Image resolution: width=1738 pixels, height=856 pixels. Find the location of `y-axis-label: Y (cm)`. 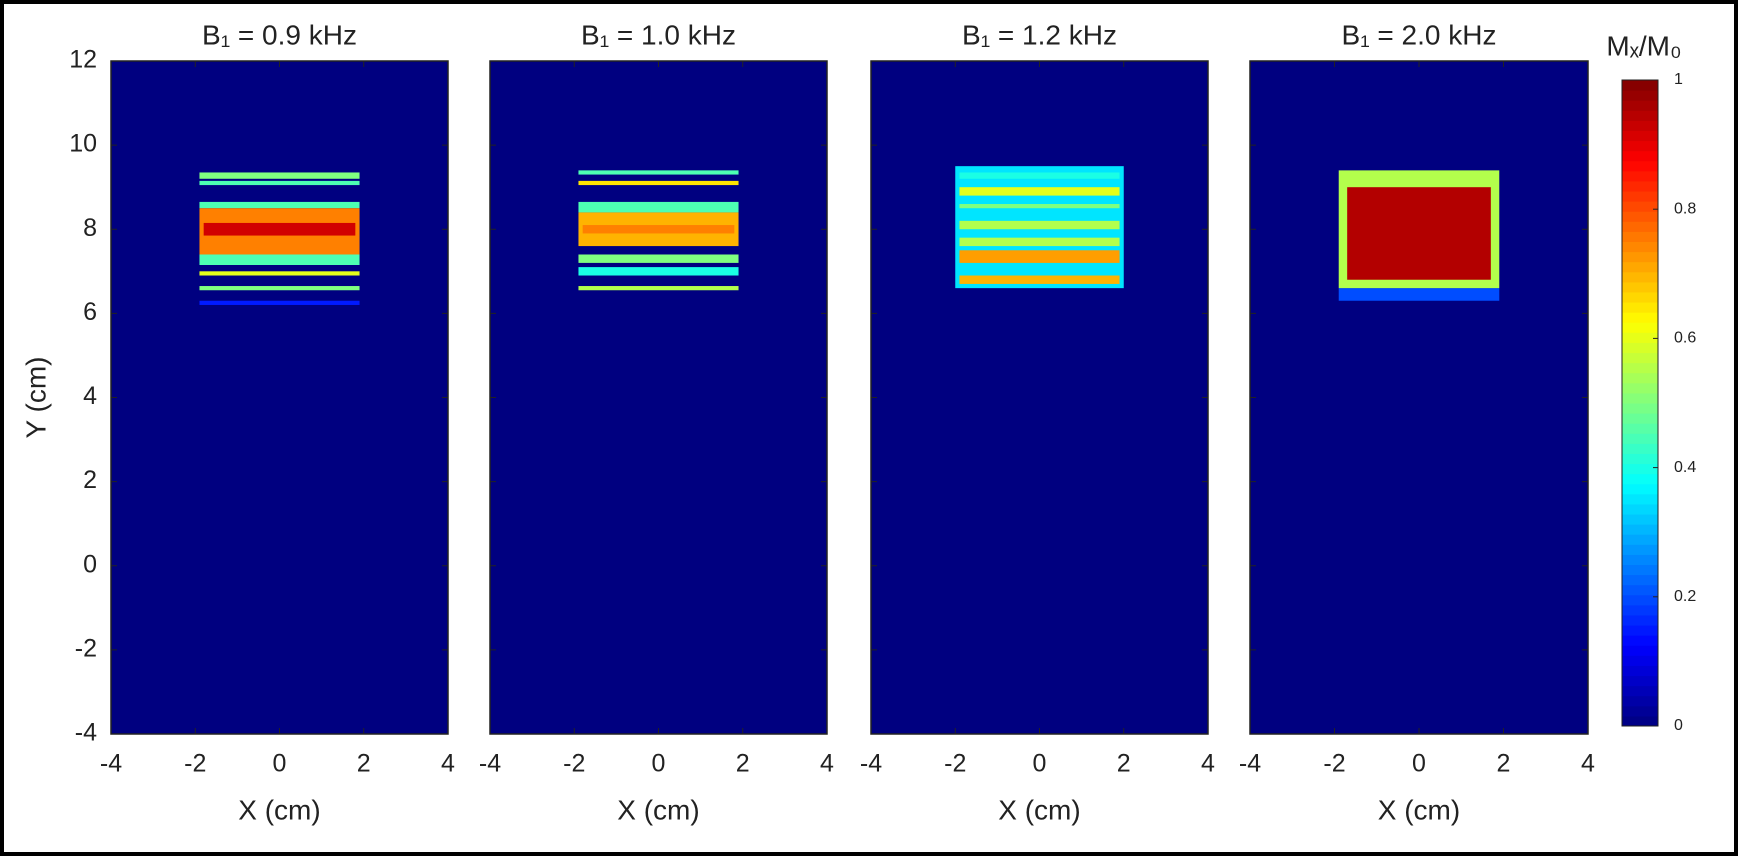

y-axis-label: Y (cm) is located at coordinates (35, 398).